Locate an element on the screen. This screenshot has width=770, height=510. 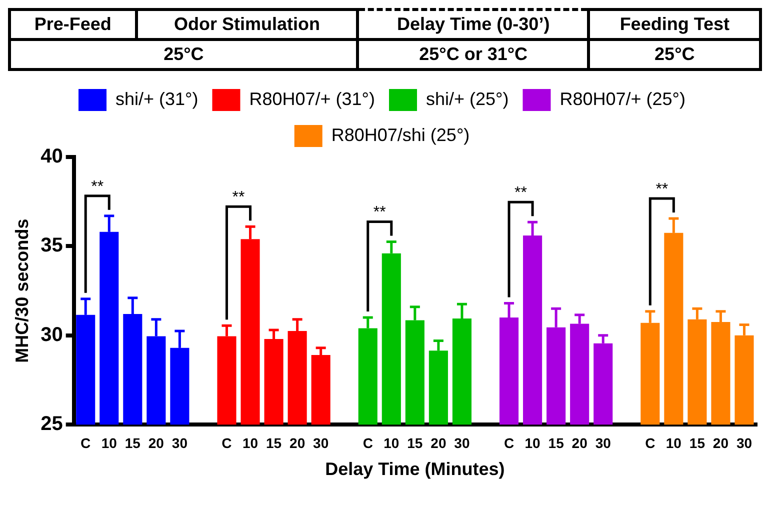
legend-label: R80H07/shi (25°) is located at coordinates (400, 134).